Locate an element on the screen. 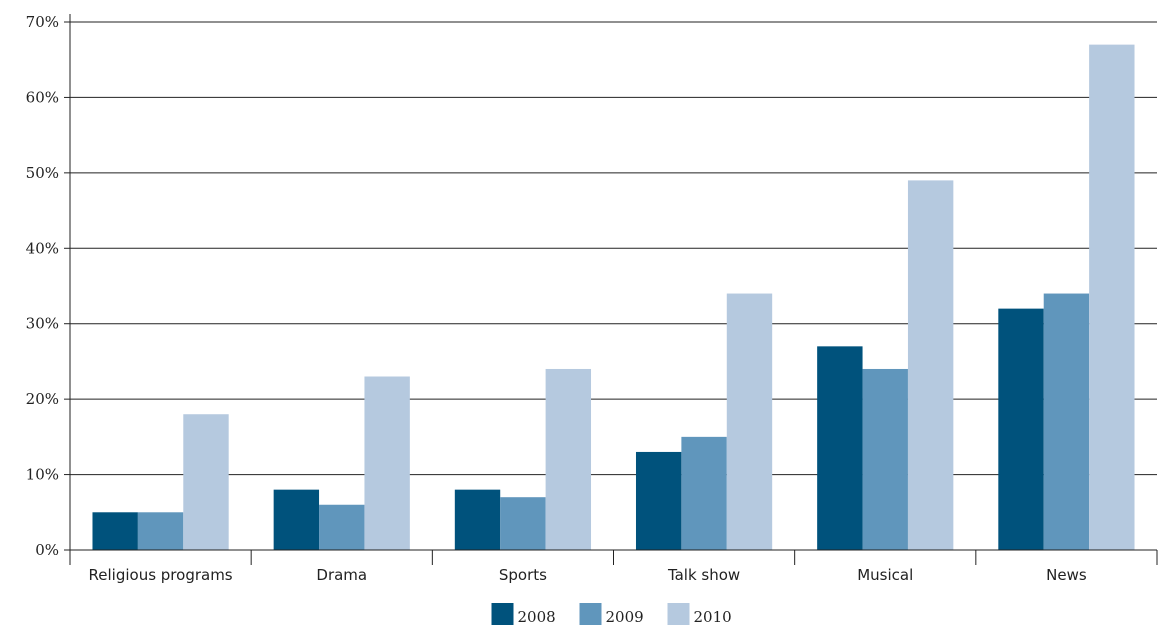 This screenshot has height=632, width=1173. x-tick-label: Religious programs is located at coordinates (161, 575).